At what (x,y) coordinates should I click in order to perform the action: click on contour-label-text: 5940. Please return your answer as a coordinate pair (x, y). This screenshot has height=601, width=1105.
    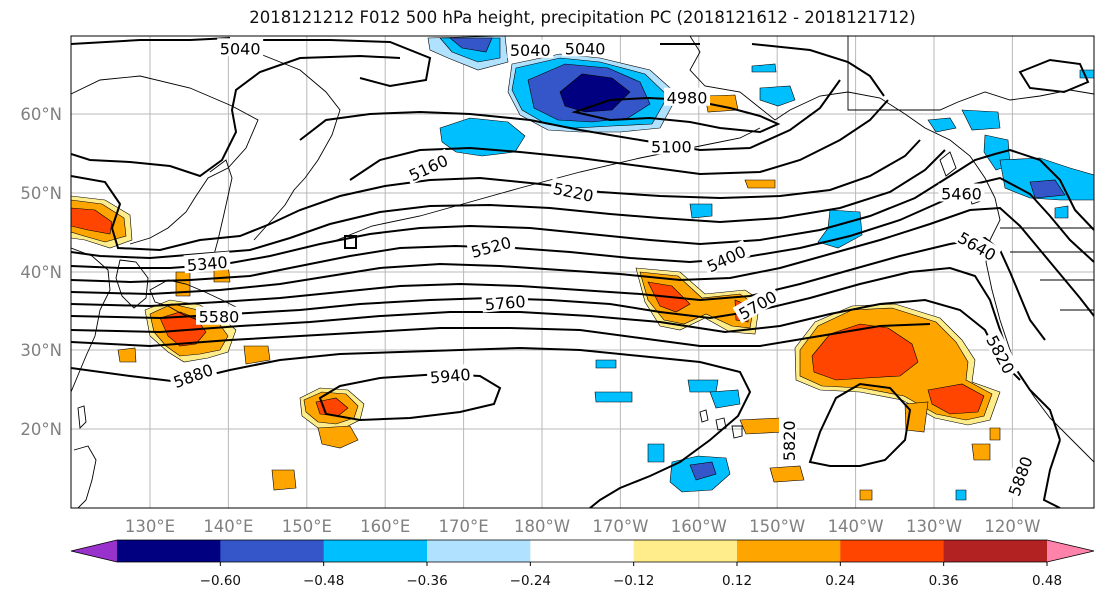
    Looking at the image, I should click on (450, 376).